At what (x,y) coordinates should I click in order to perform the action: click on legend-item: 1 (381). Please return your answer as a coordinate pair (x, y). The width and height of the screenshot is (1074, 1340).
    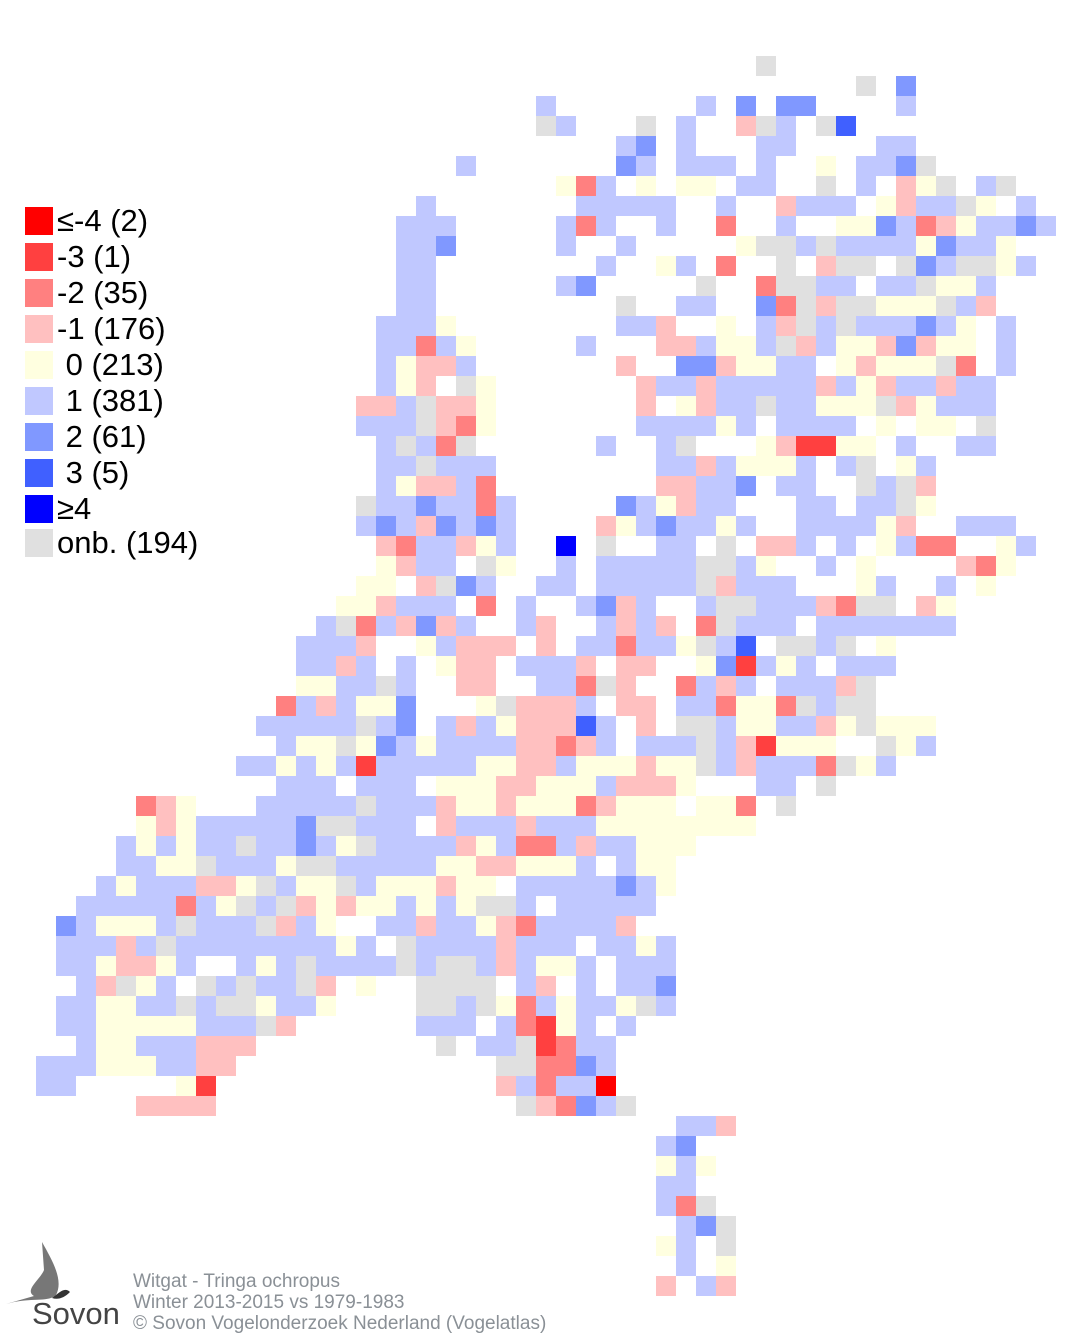
    Looking at the image, I should click on (111, 401).